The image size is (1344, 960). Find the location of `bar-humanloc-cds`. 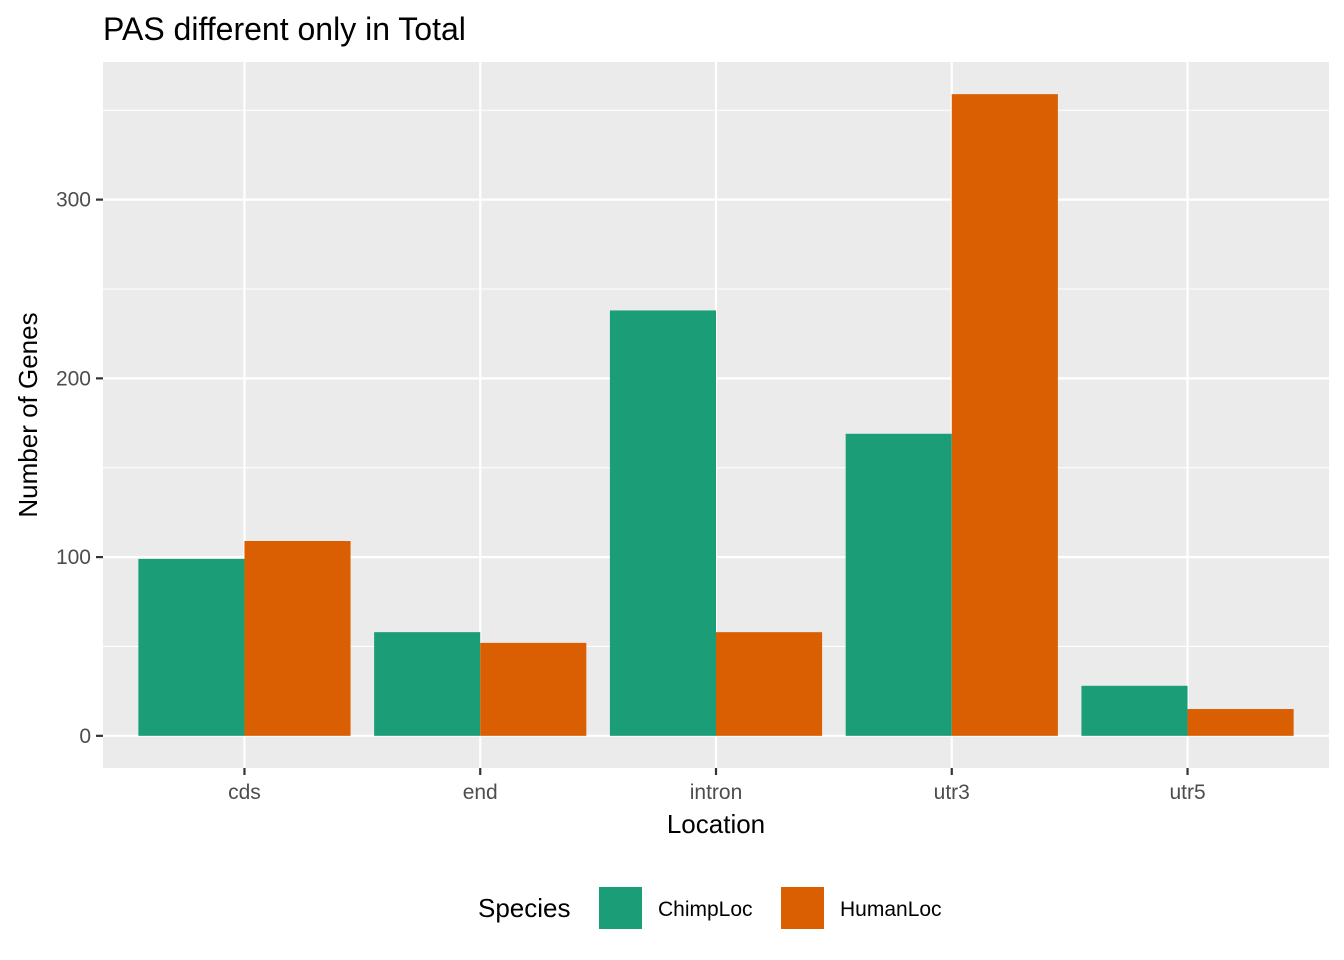

bar-humanloc-cds is located at coordinates (297, 638).